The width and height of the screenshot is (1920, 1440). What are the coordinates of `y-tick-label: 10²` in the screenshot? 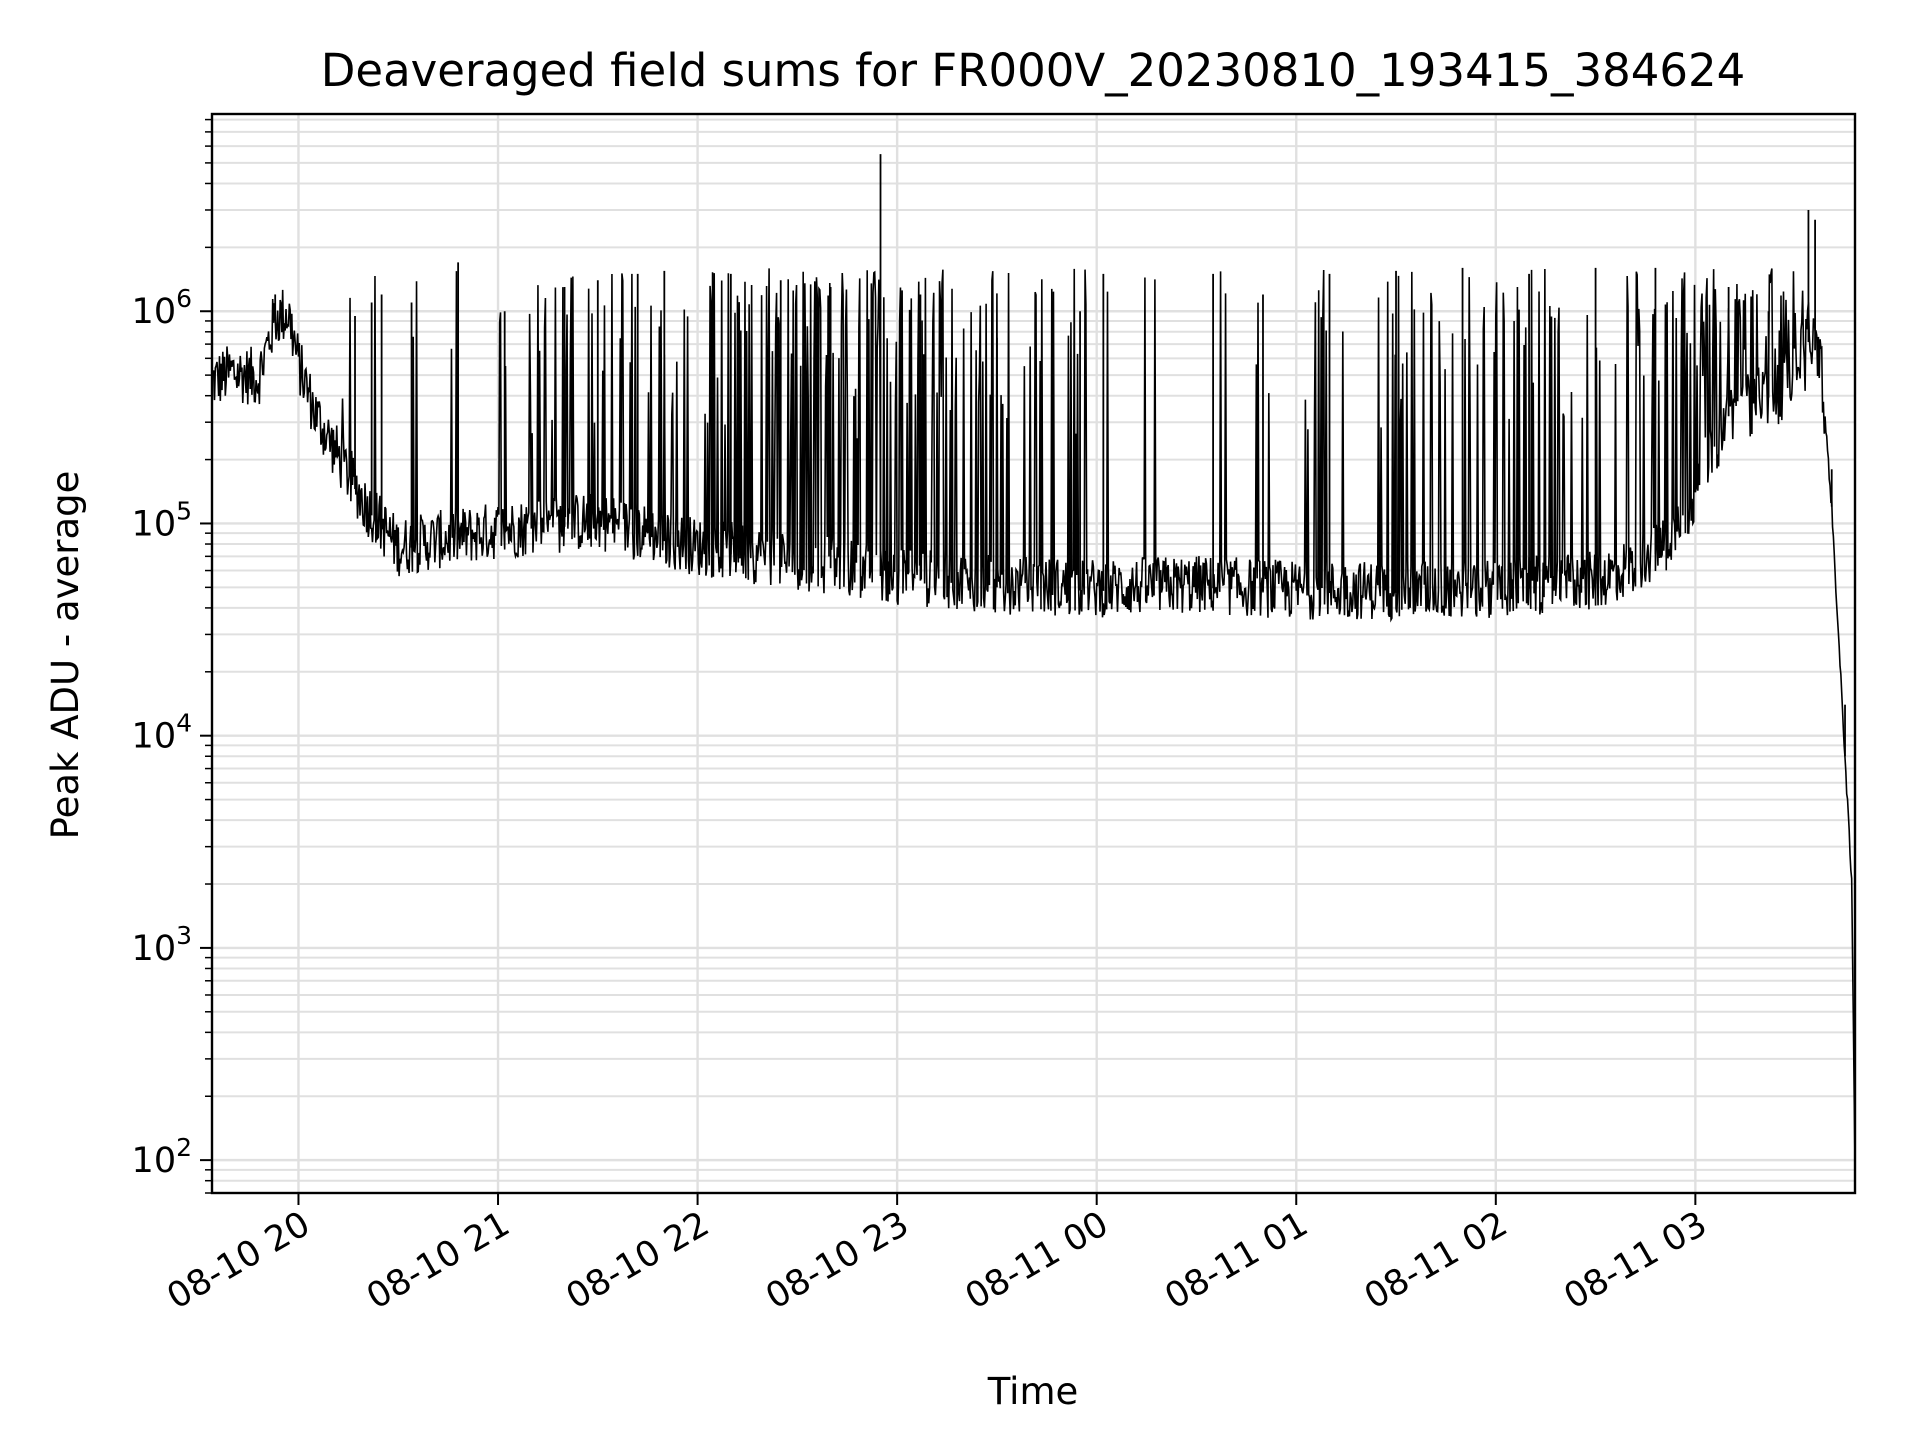 It's located at (162, 1157).